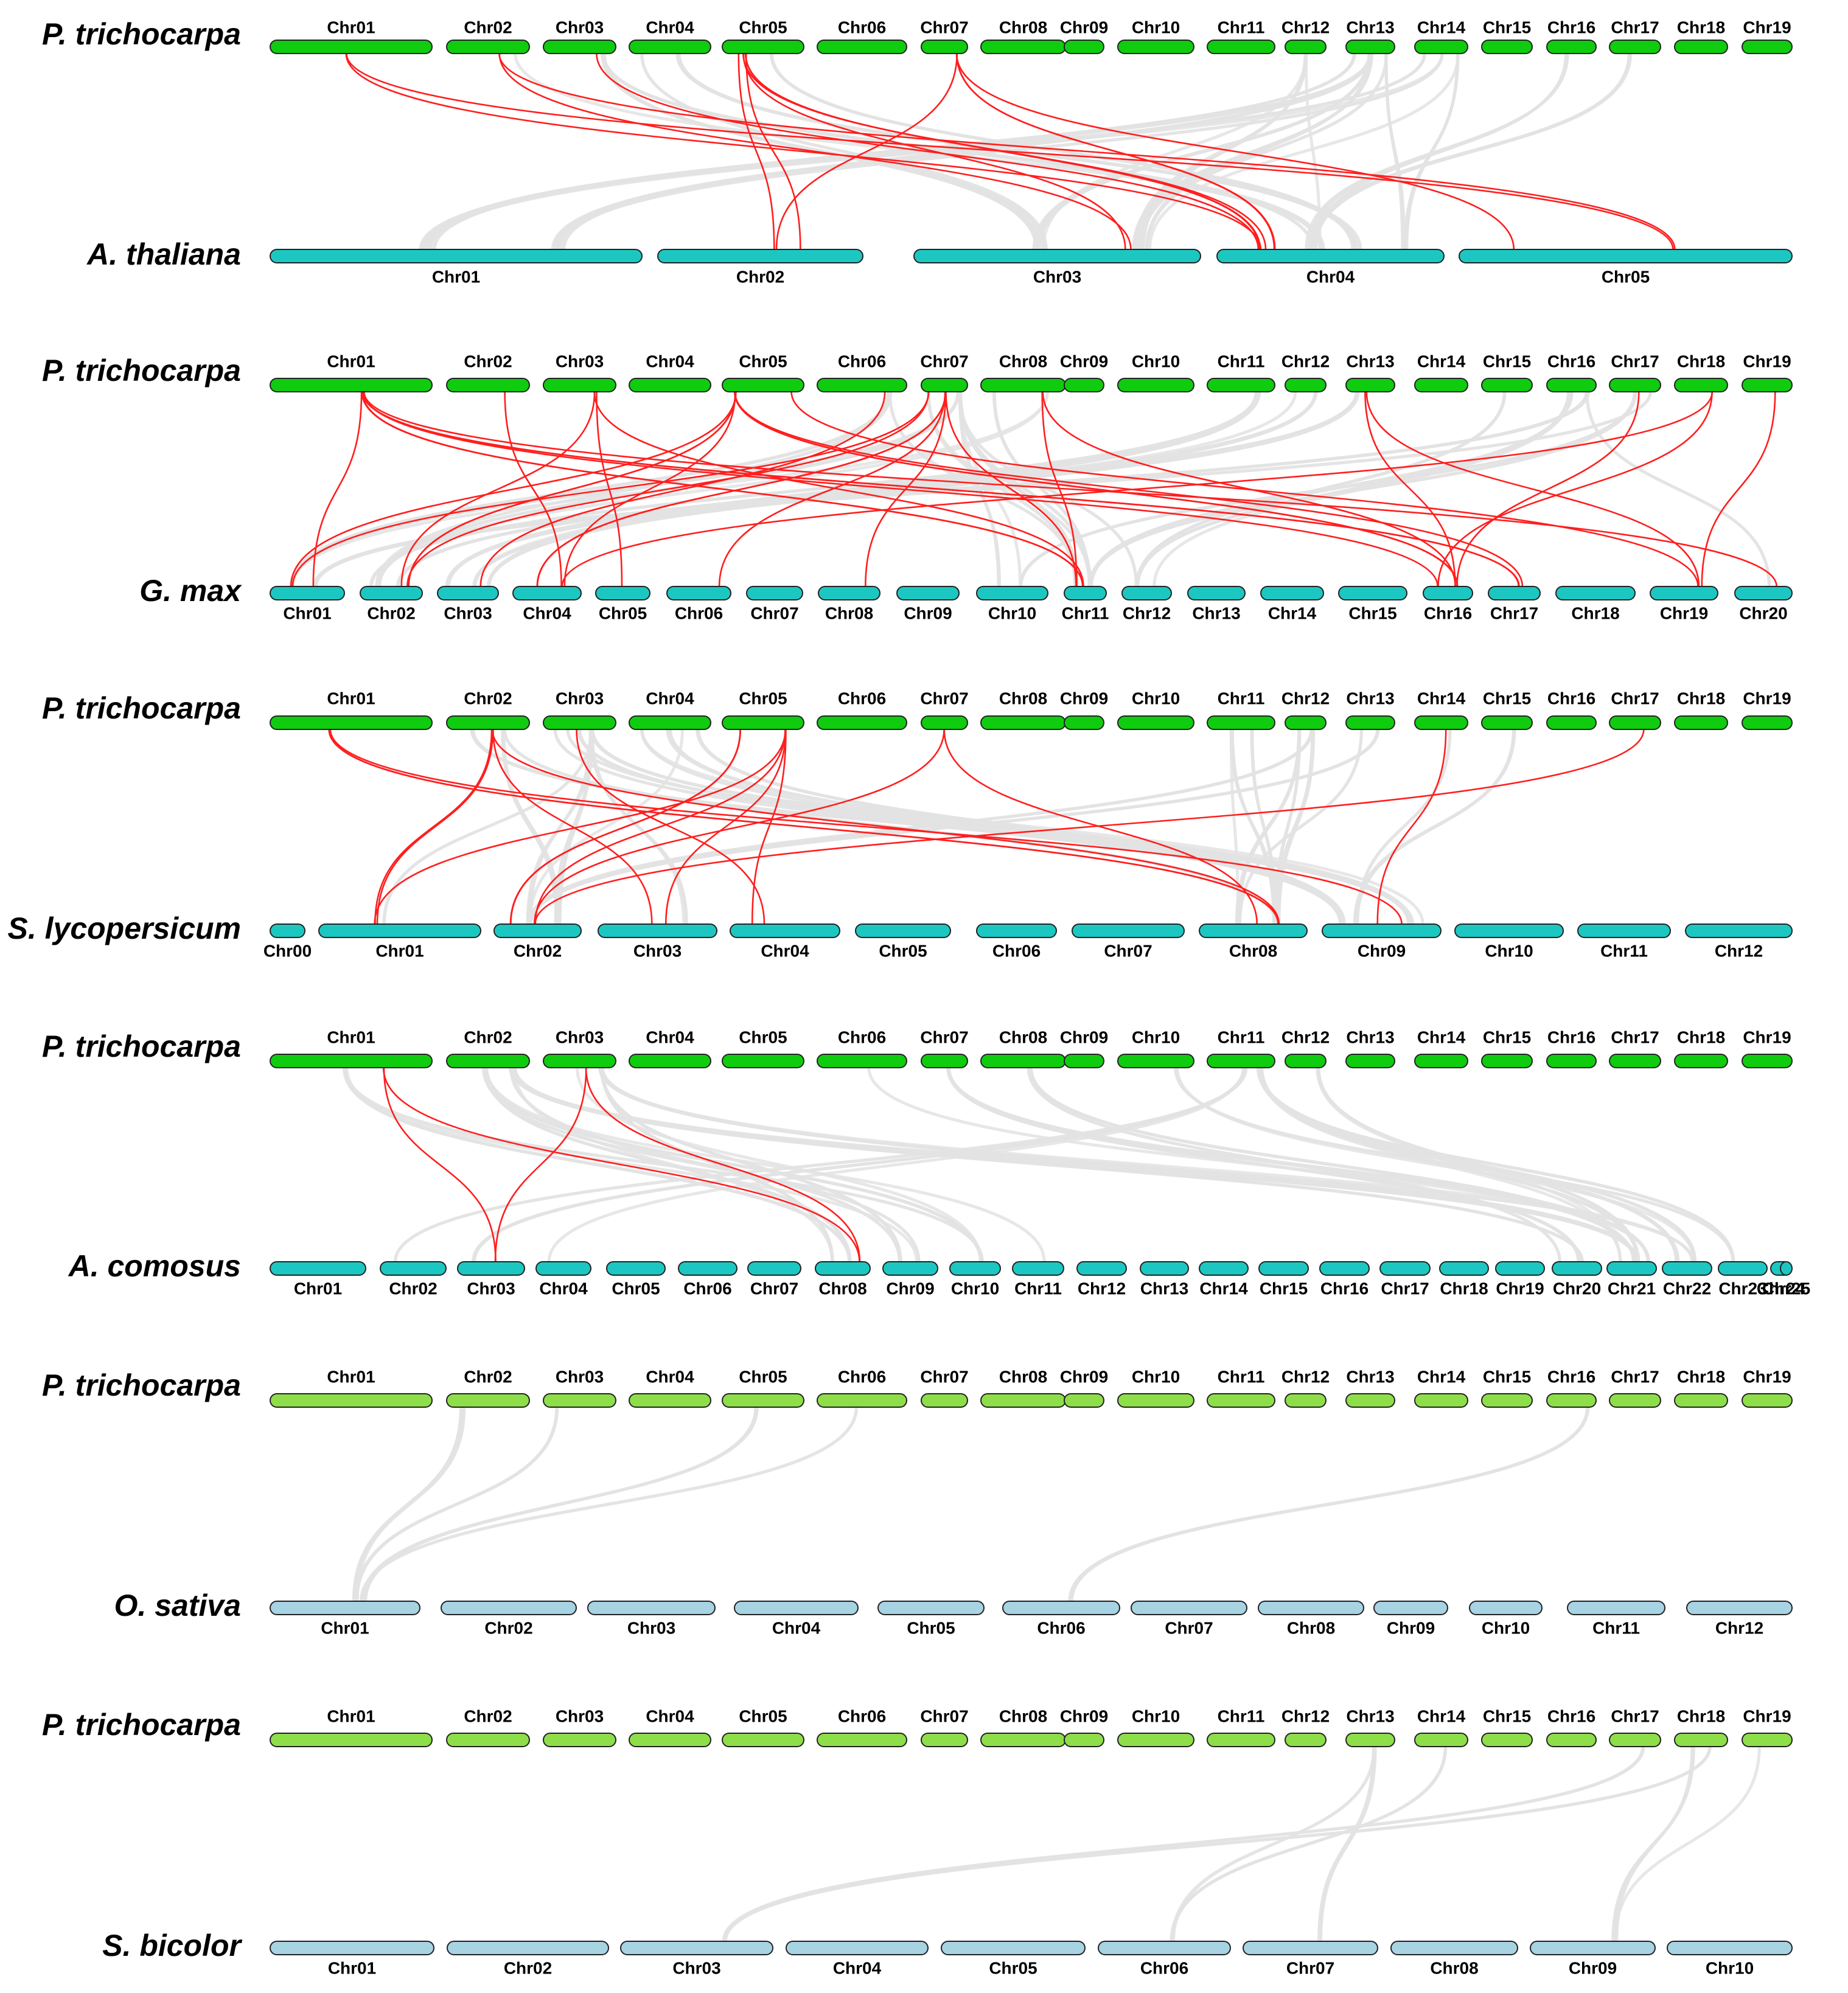 This screenshot has height=1993, width=1848. What do you see at coordinates (1448, 612) in the screenshot?
I see `chromosome-label: Chr16` at bounding box center [1448, 612].